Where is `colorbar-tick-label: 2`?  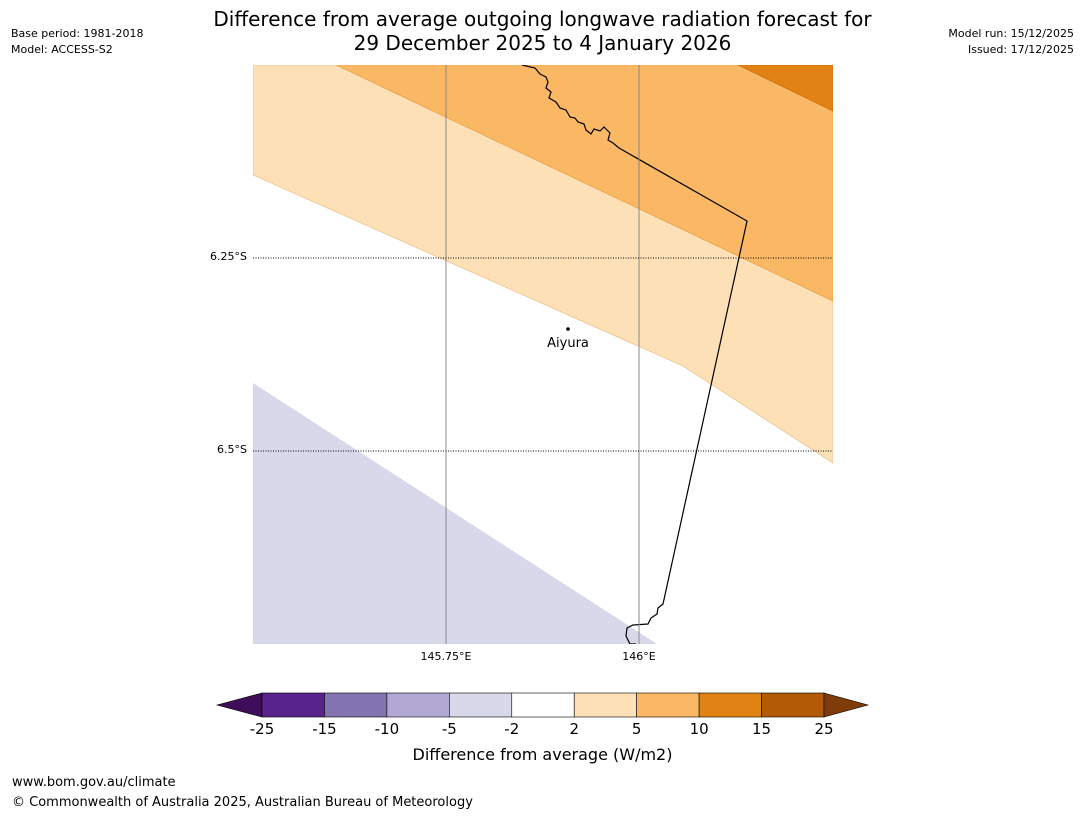 colorbar-tick-label: 2 is located at coordinates (574, 729).